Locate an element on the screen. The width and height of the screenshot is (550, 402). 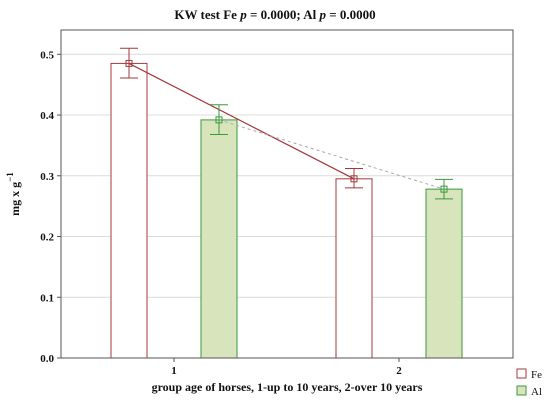
y-axis-label: mg x g−1 is located at coordinates (13, 194).